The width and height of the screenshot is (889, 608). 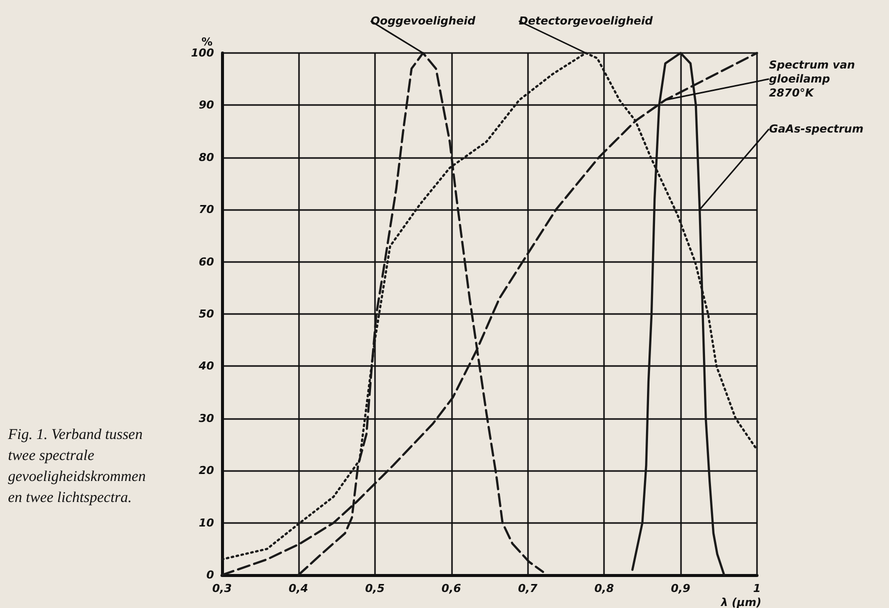 What do you see at coordinates (206, 523) in the screenshot?
I see `y-tick-label: 10` at bounding box center [206, 523].